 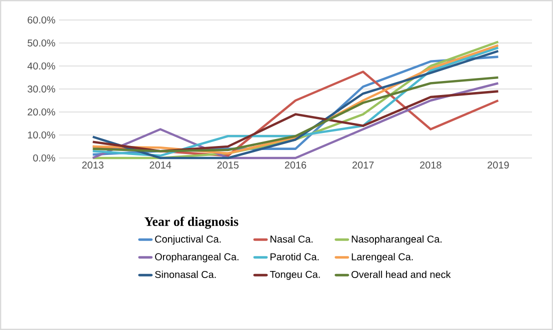 What do you see at coordinates (161, 165) in the screenshot?
I see `x-tick-label: 2014` at bounding box center [161, 165].